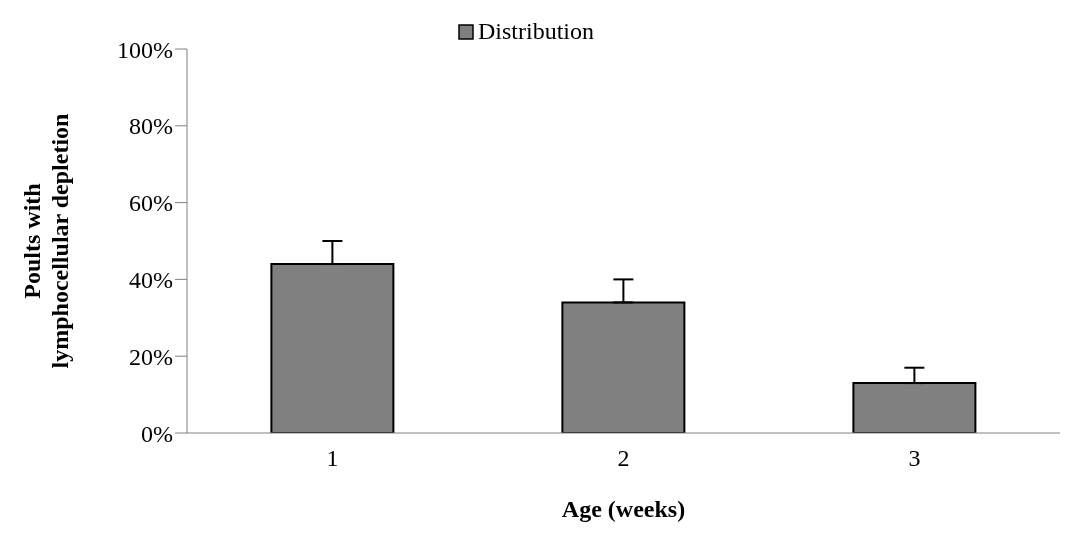 This screenshot has width=1089, height=533. What do you see at coordinates (151, 126) in the screenshot?
I see `y-tick-label: 80%` at bounding box center [151, 126].